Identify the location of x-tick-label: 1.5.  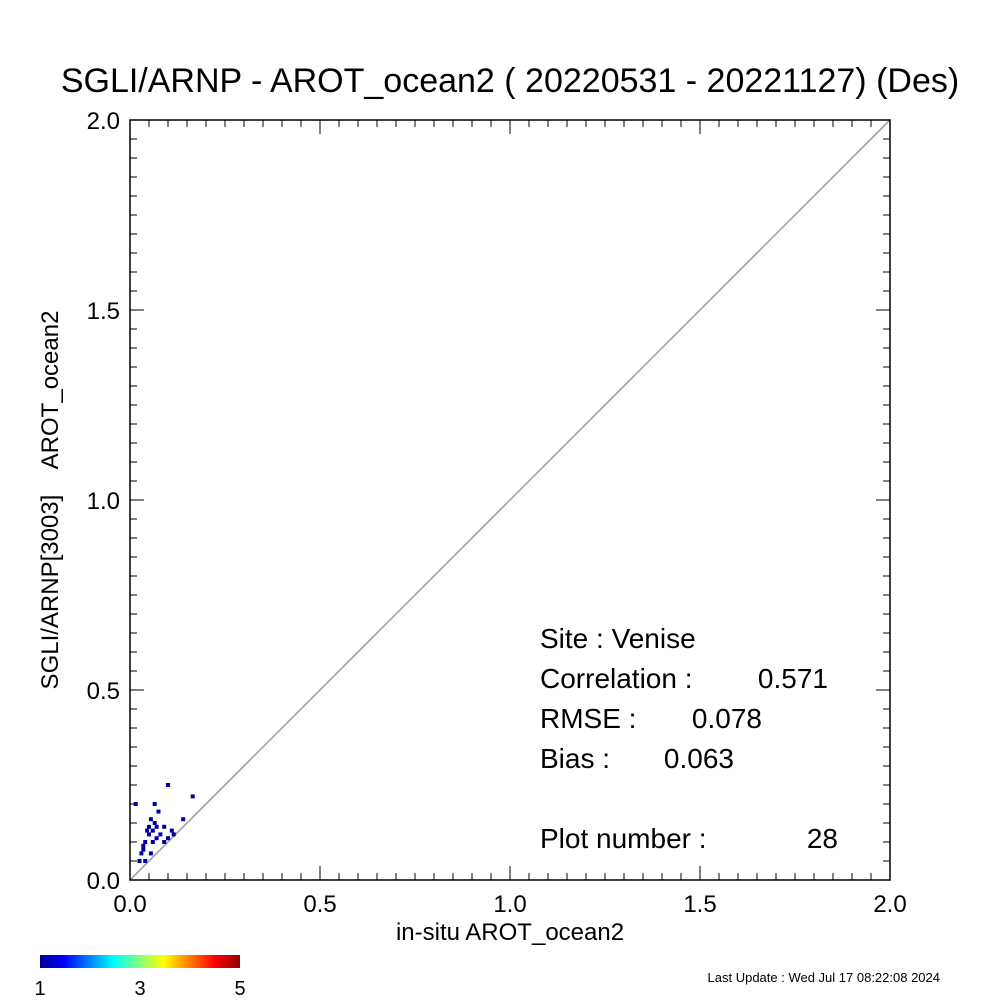
(699, 904).